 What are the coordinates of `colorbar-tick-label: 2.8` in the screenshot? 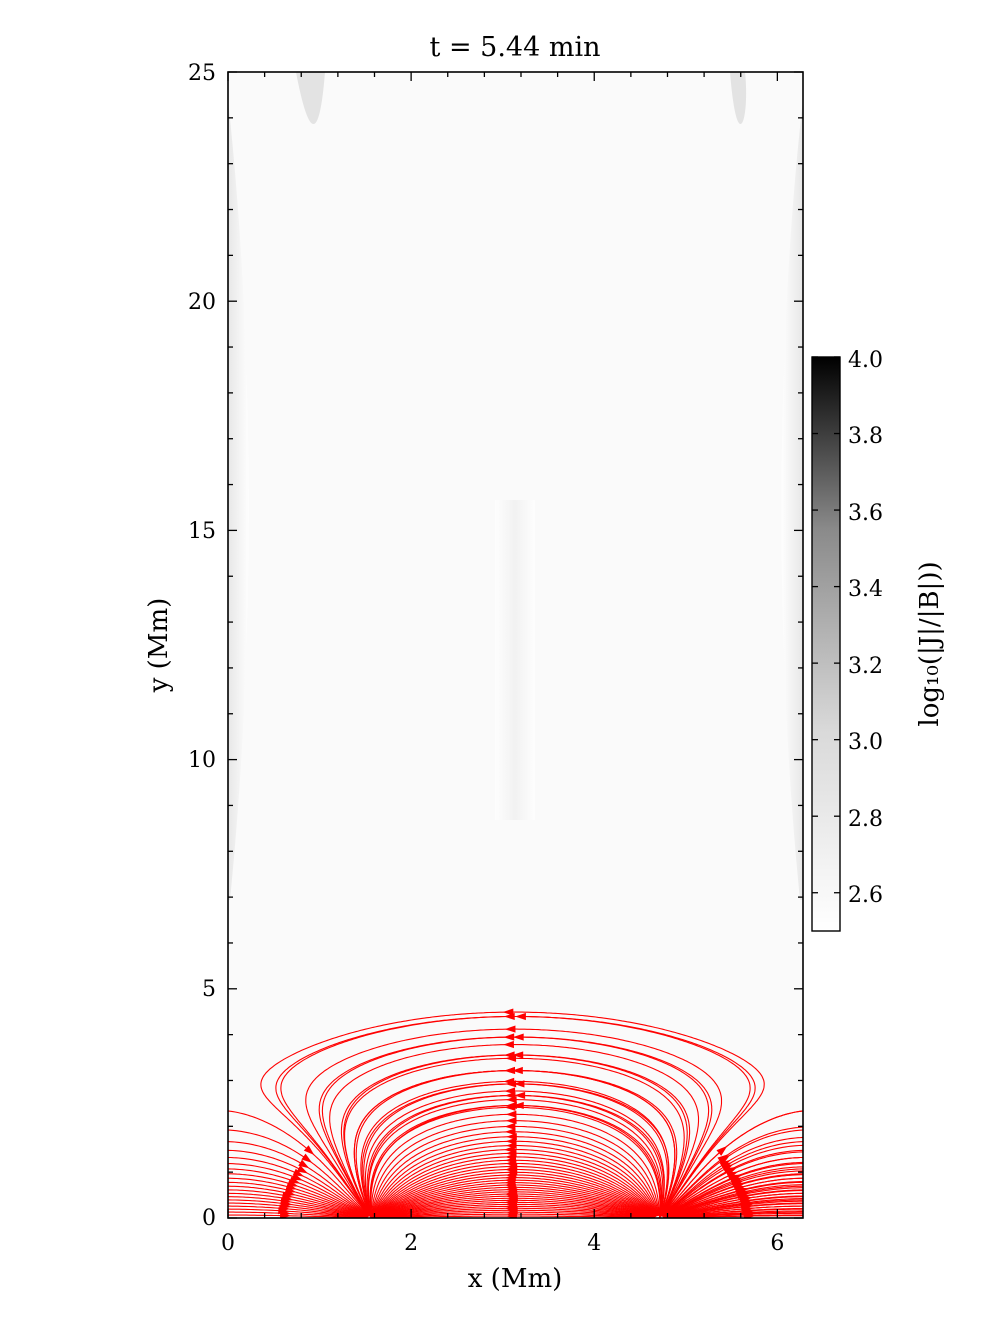 It's located at (865, 819).